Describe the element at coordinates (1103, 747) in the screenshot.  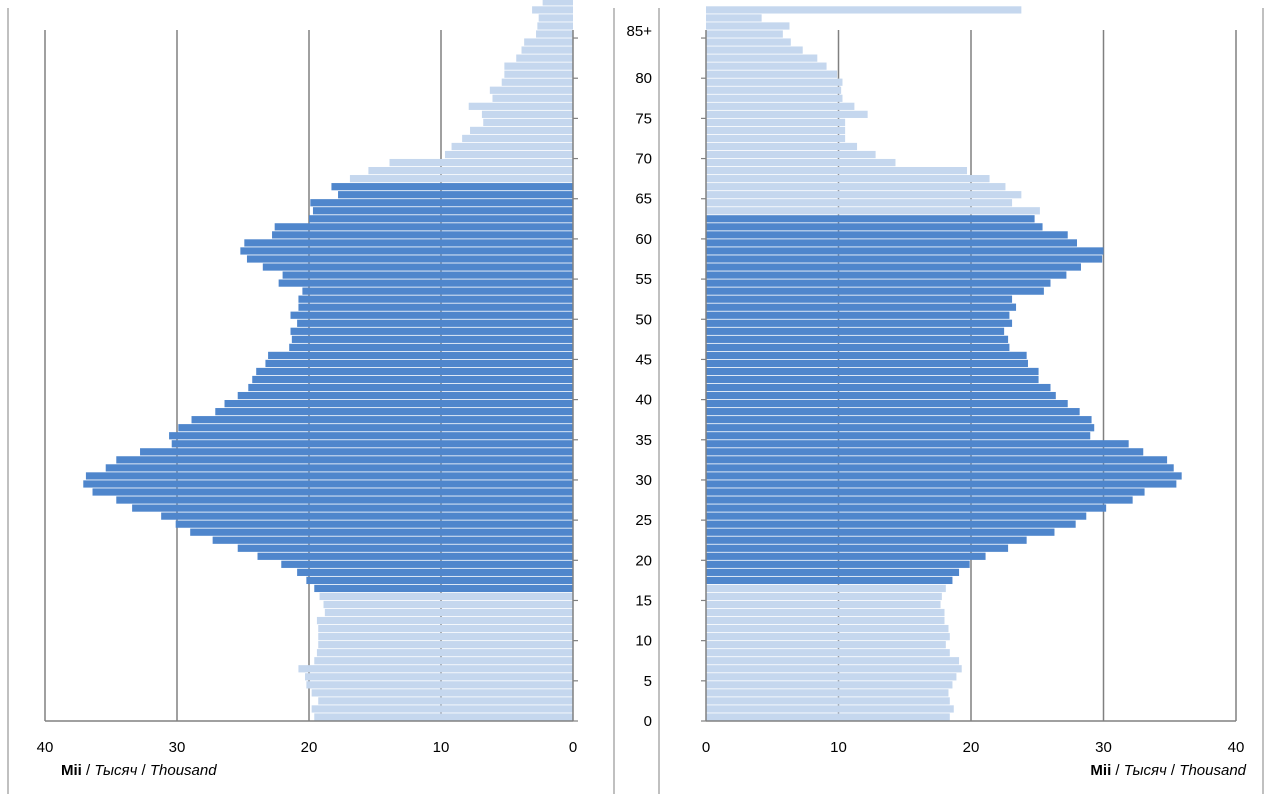
I see `right-x-tick-label: 30` at that location.